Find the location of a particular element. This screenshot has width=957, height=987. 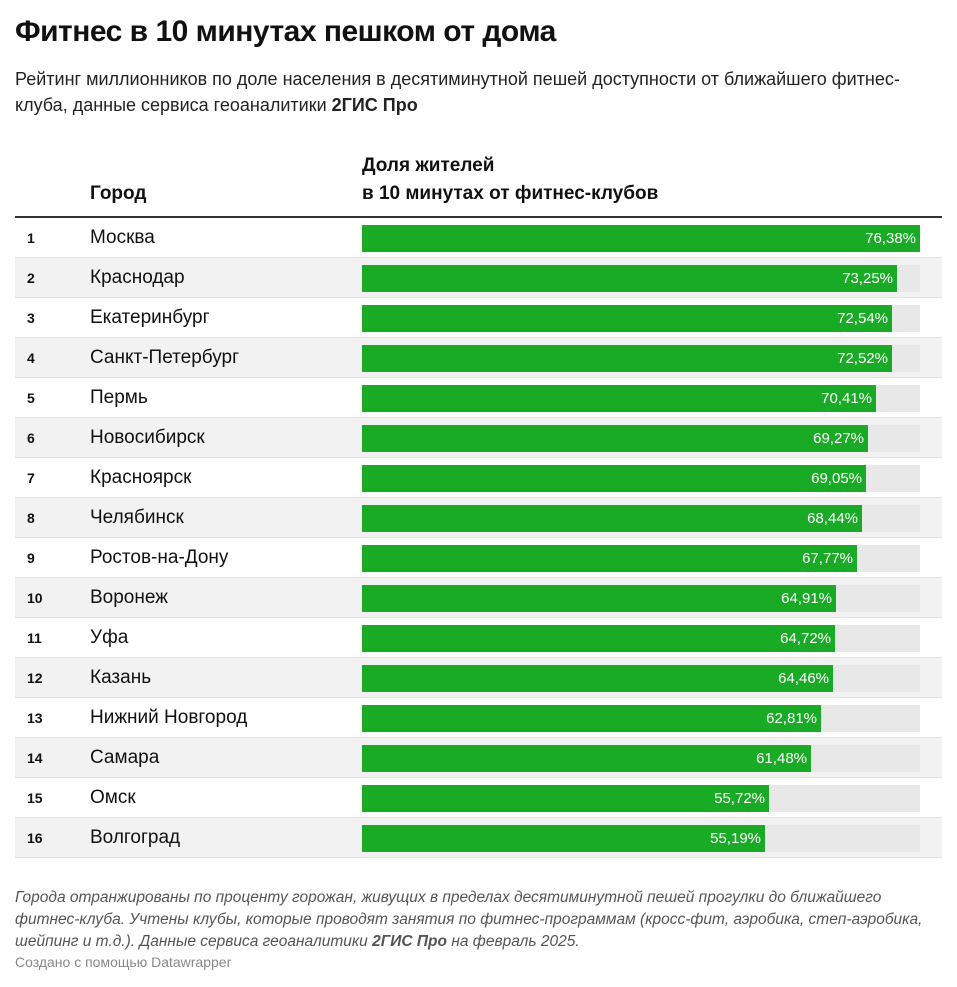

bar-value-label: 64,72% is located at coordinates (805, 638).